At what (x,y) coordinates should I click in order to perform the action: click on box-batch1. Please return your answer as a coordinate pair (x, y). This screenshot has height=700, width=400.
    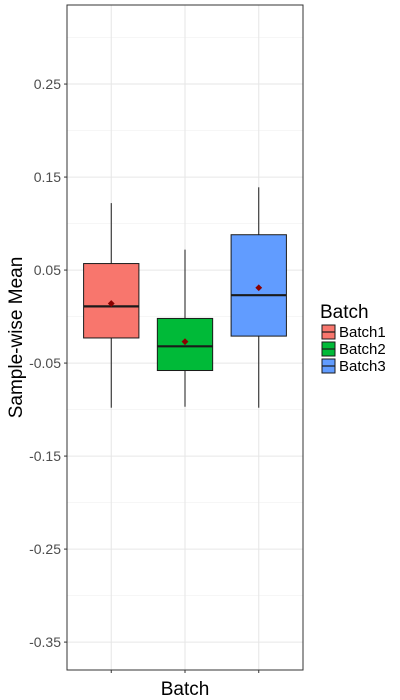
    Looking at the image, I should click on (111, 305).